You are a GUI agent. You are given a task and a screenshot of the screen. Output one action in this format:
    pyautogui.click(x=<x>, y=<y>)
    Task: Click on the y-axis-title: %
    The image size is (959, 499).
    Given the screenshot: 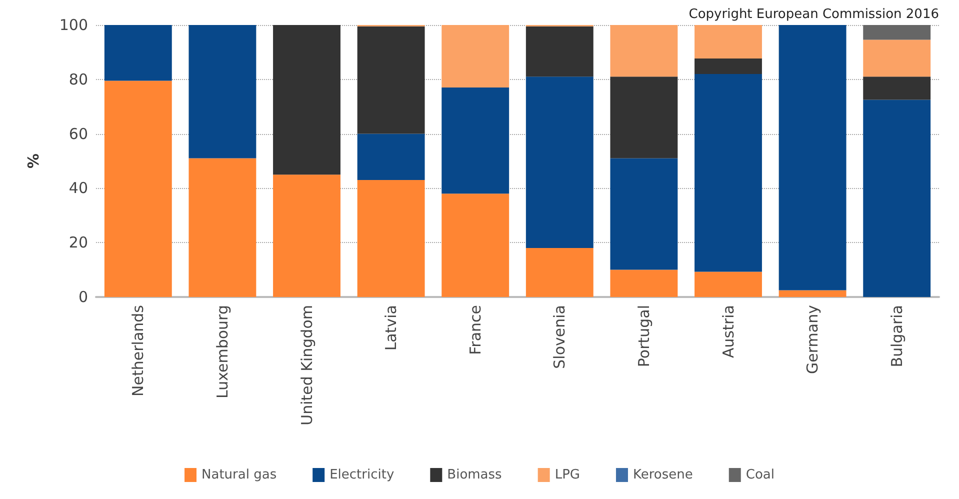 What is the action you would take?
    pyautogui.click(x=33, y=161)
    